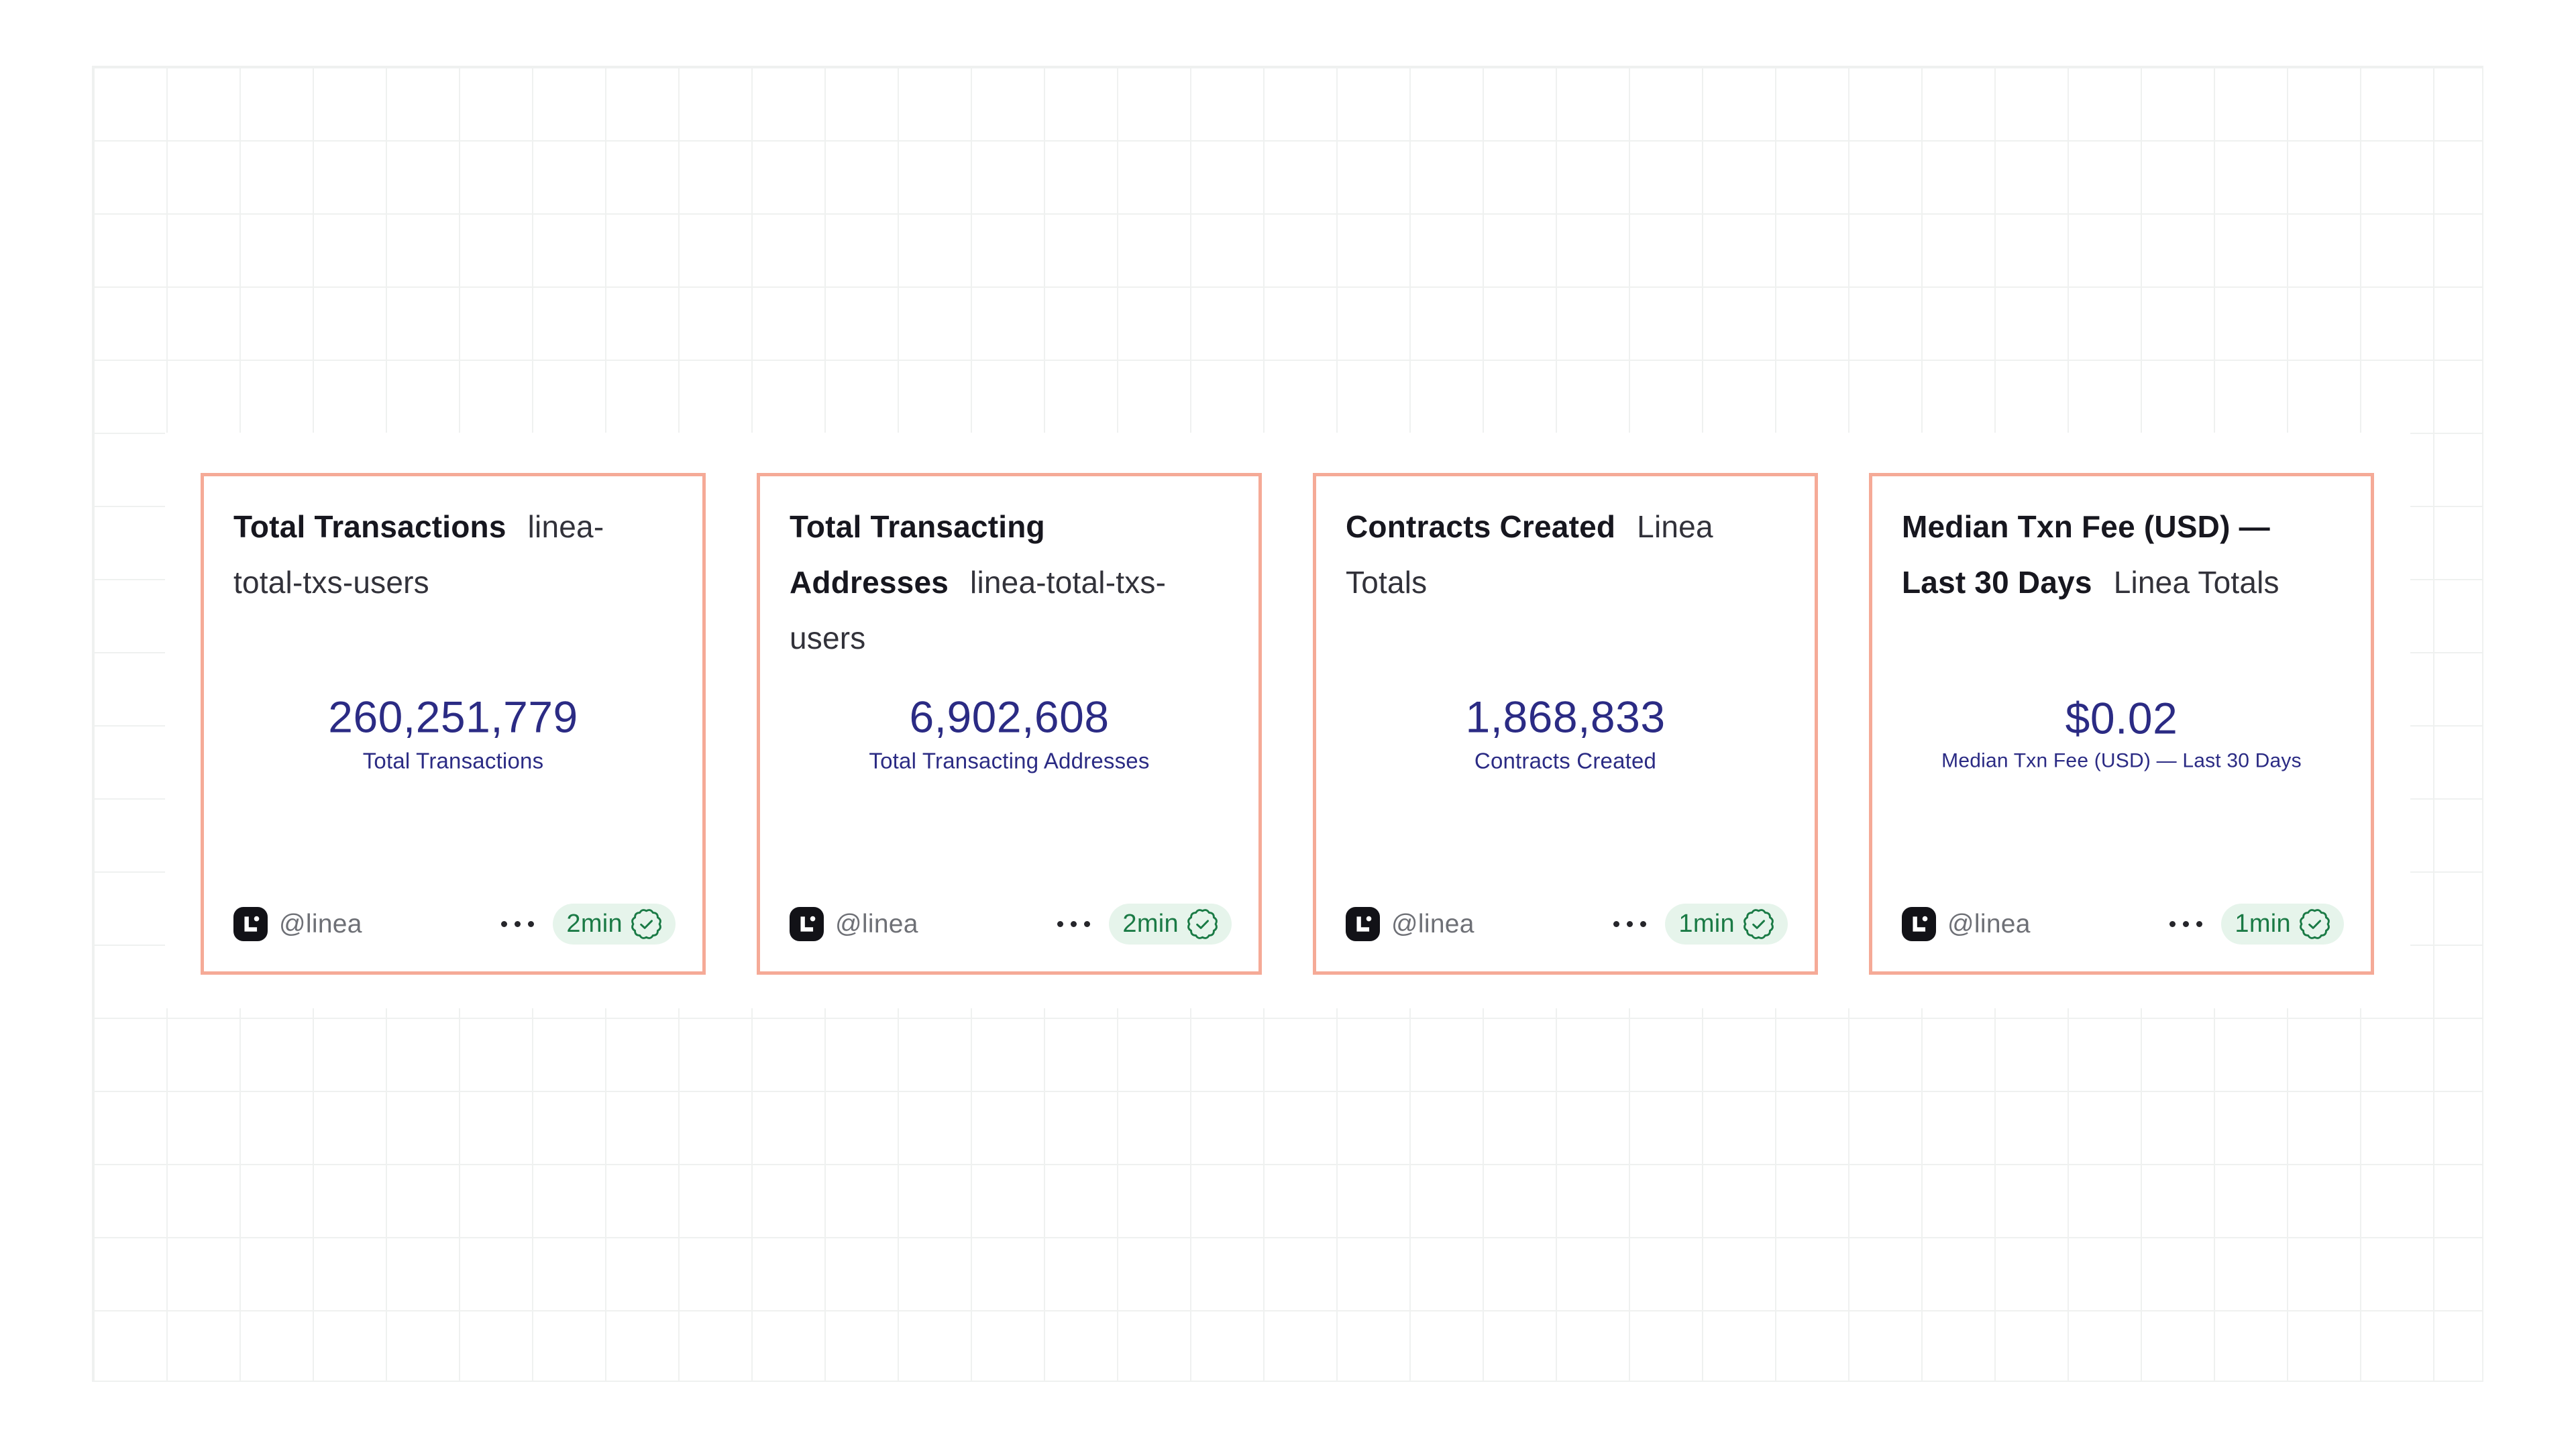  I want to click on metric-value: 1,868,833, so click(1565, 717).